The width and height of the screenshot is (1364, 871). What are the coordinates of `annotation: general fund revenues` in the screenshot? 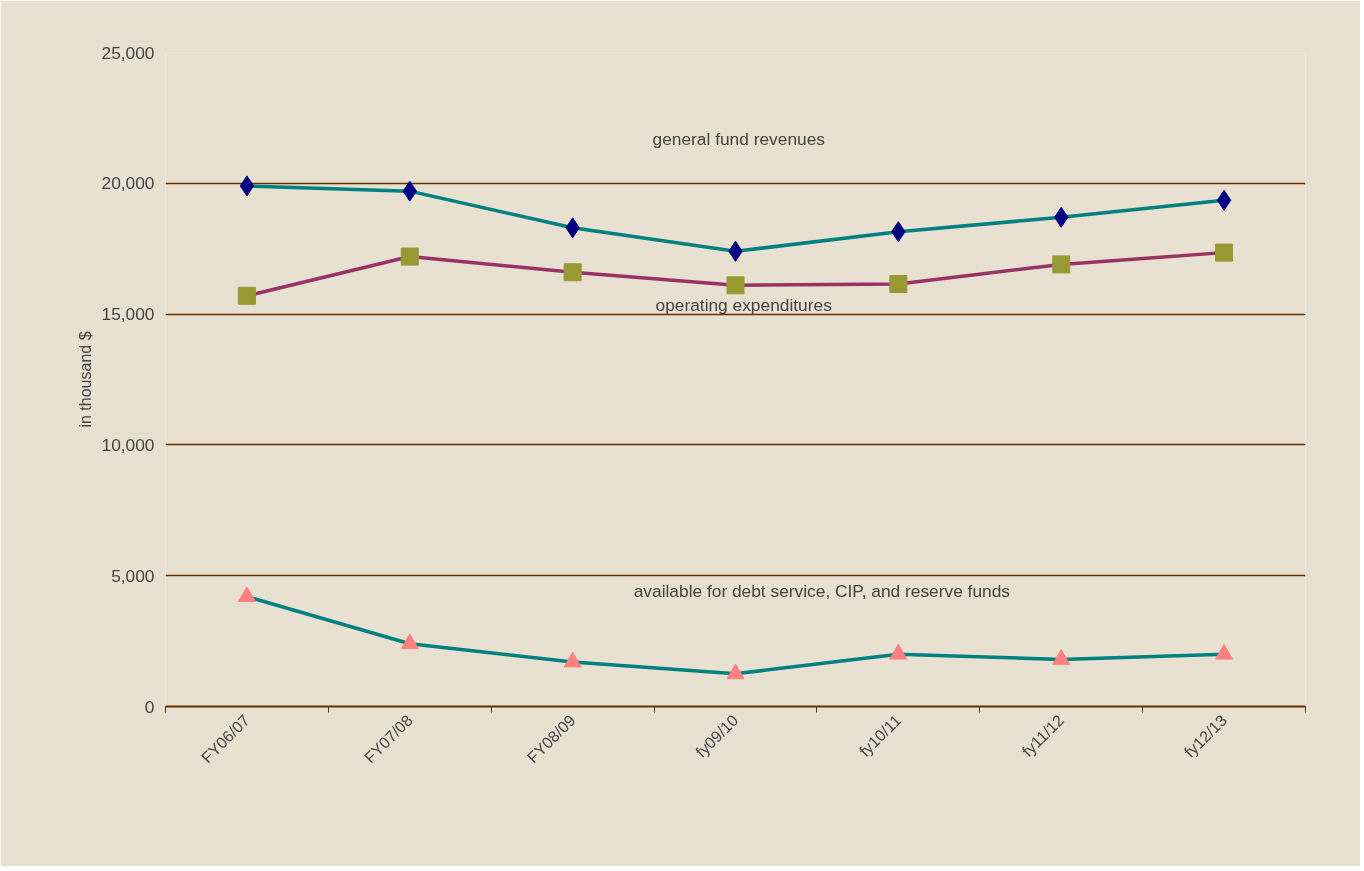 It's located at (739, 138).